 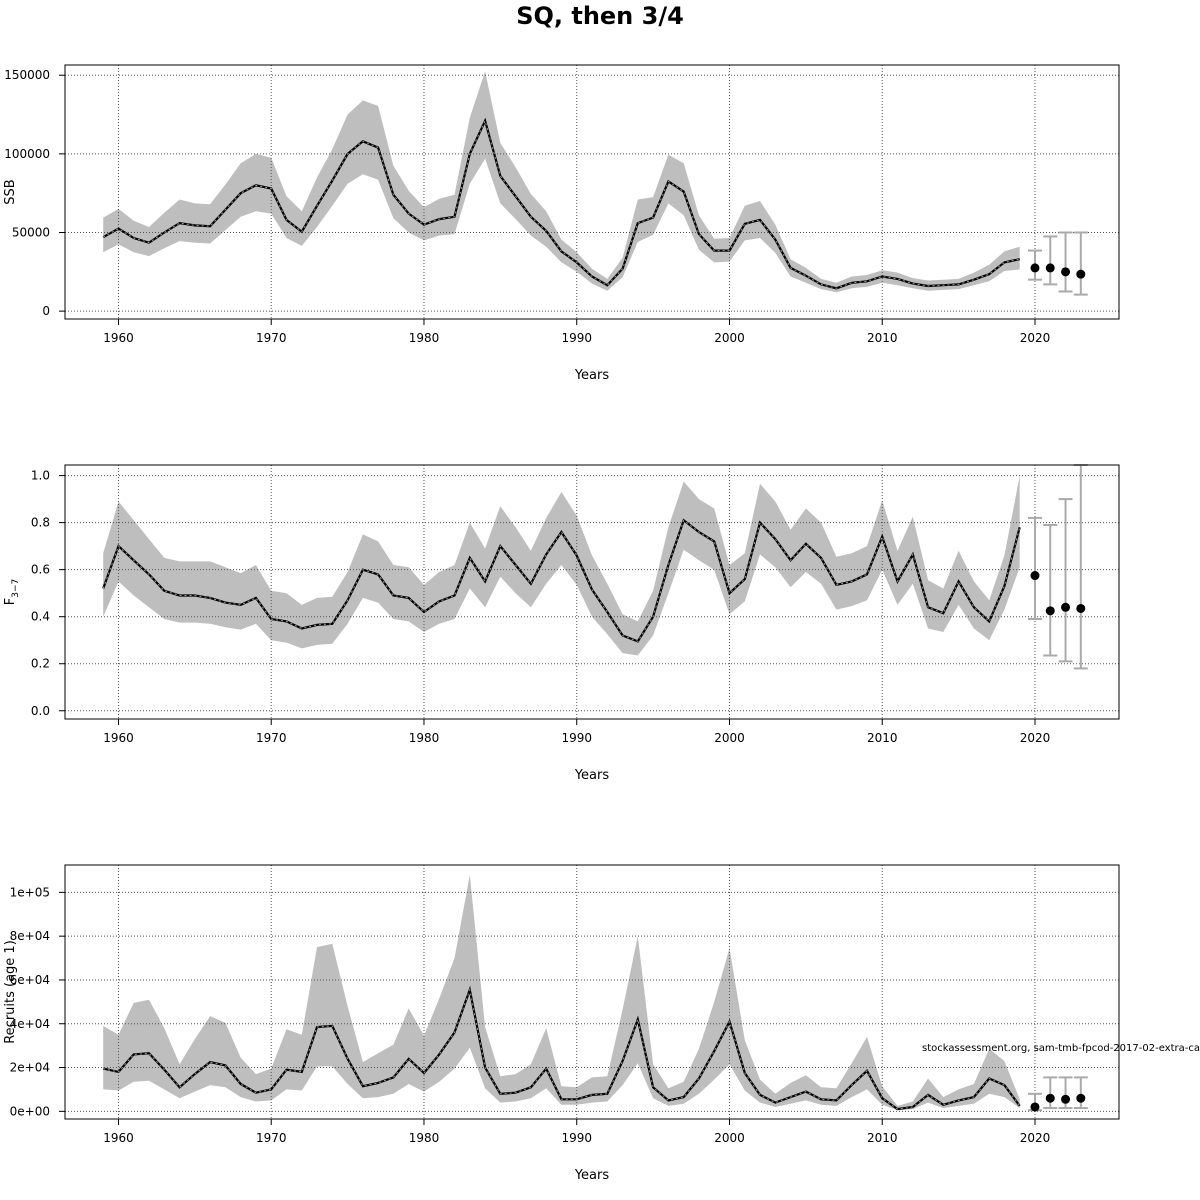 What do you see at coordinates (30, 980) in the screenshot?
I see `y-tick-label: 6e+04` at bounding box center [30, 980].